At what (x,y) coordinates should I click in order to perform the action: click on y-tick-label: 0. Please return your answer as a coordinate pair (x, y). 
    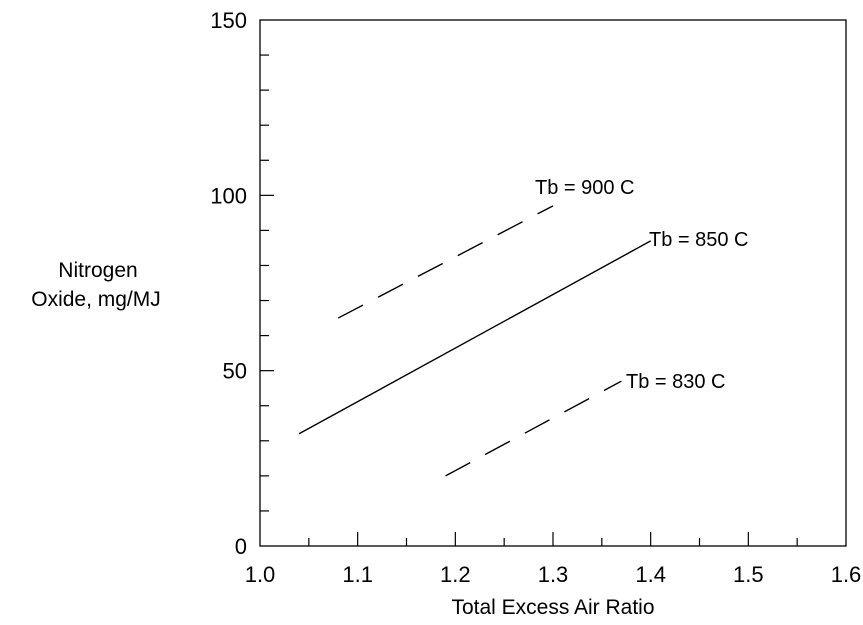
    Looking at the image, I should click on (241, 546).